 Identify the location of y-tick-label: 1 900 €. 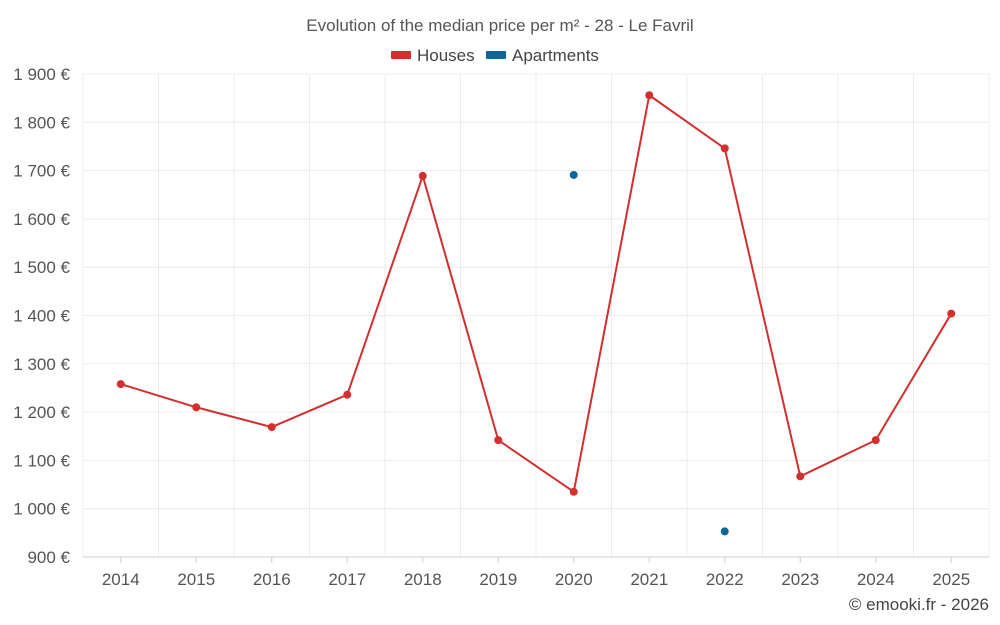
(41, 74).